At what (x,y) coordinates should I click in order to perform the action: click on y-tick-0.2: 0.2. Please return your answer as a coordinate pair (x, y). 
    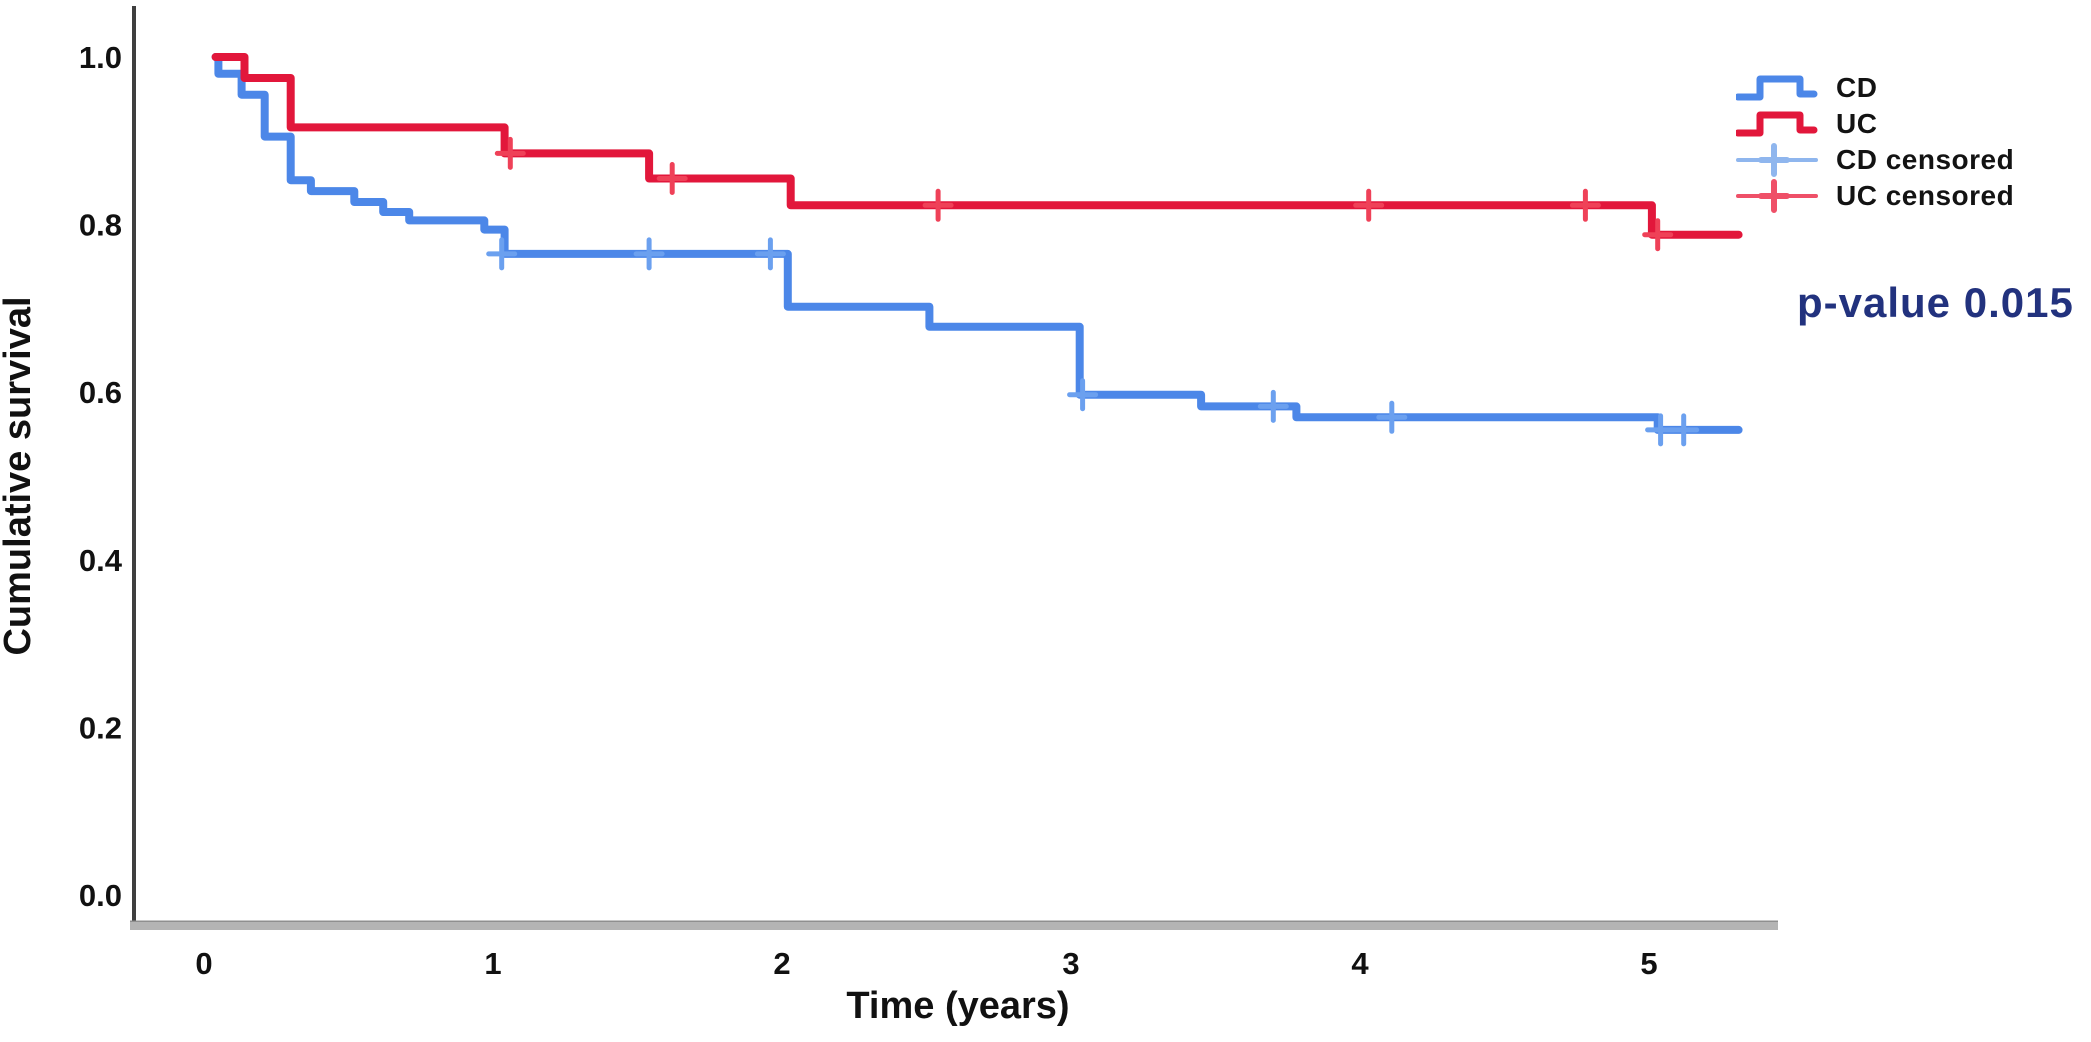
    Looking at the image, I should click on (100, 727).